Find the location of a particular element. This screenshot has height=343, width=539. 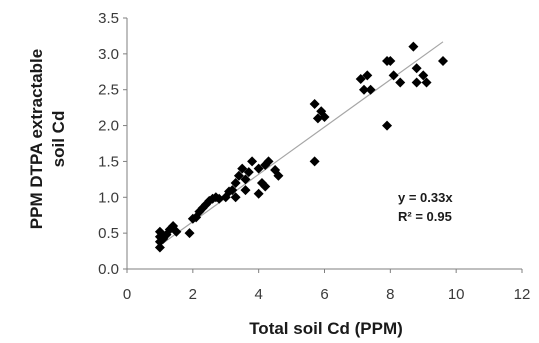

y-axis-title-line-2: soil Cd is located at coordinates (58, 139).